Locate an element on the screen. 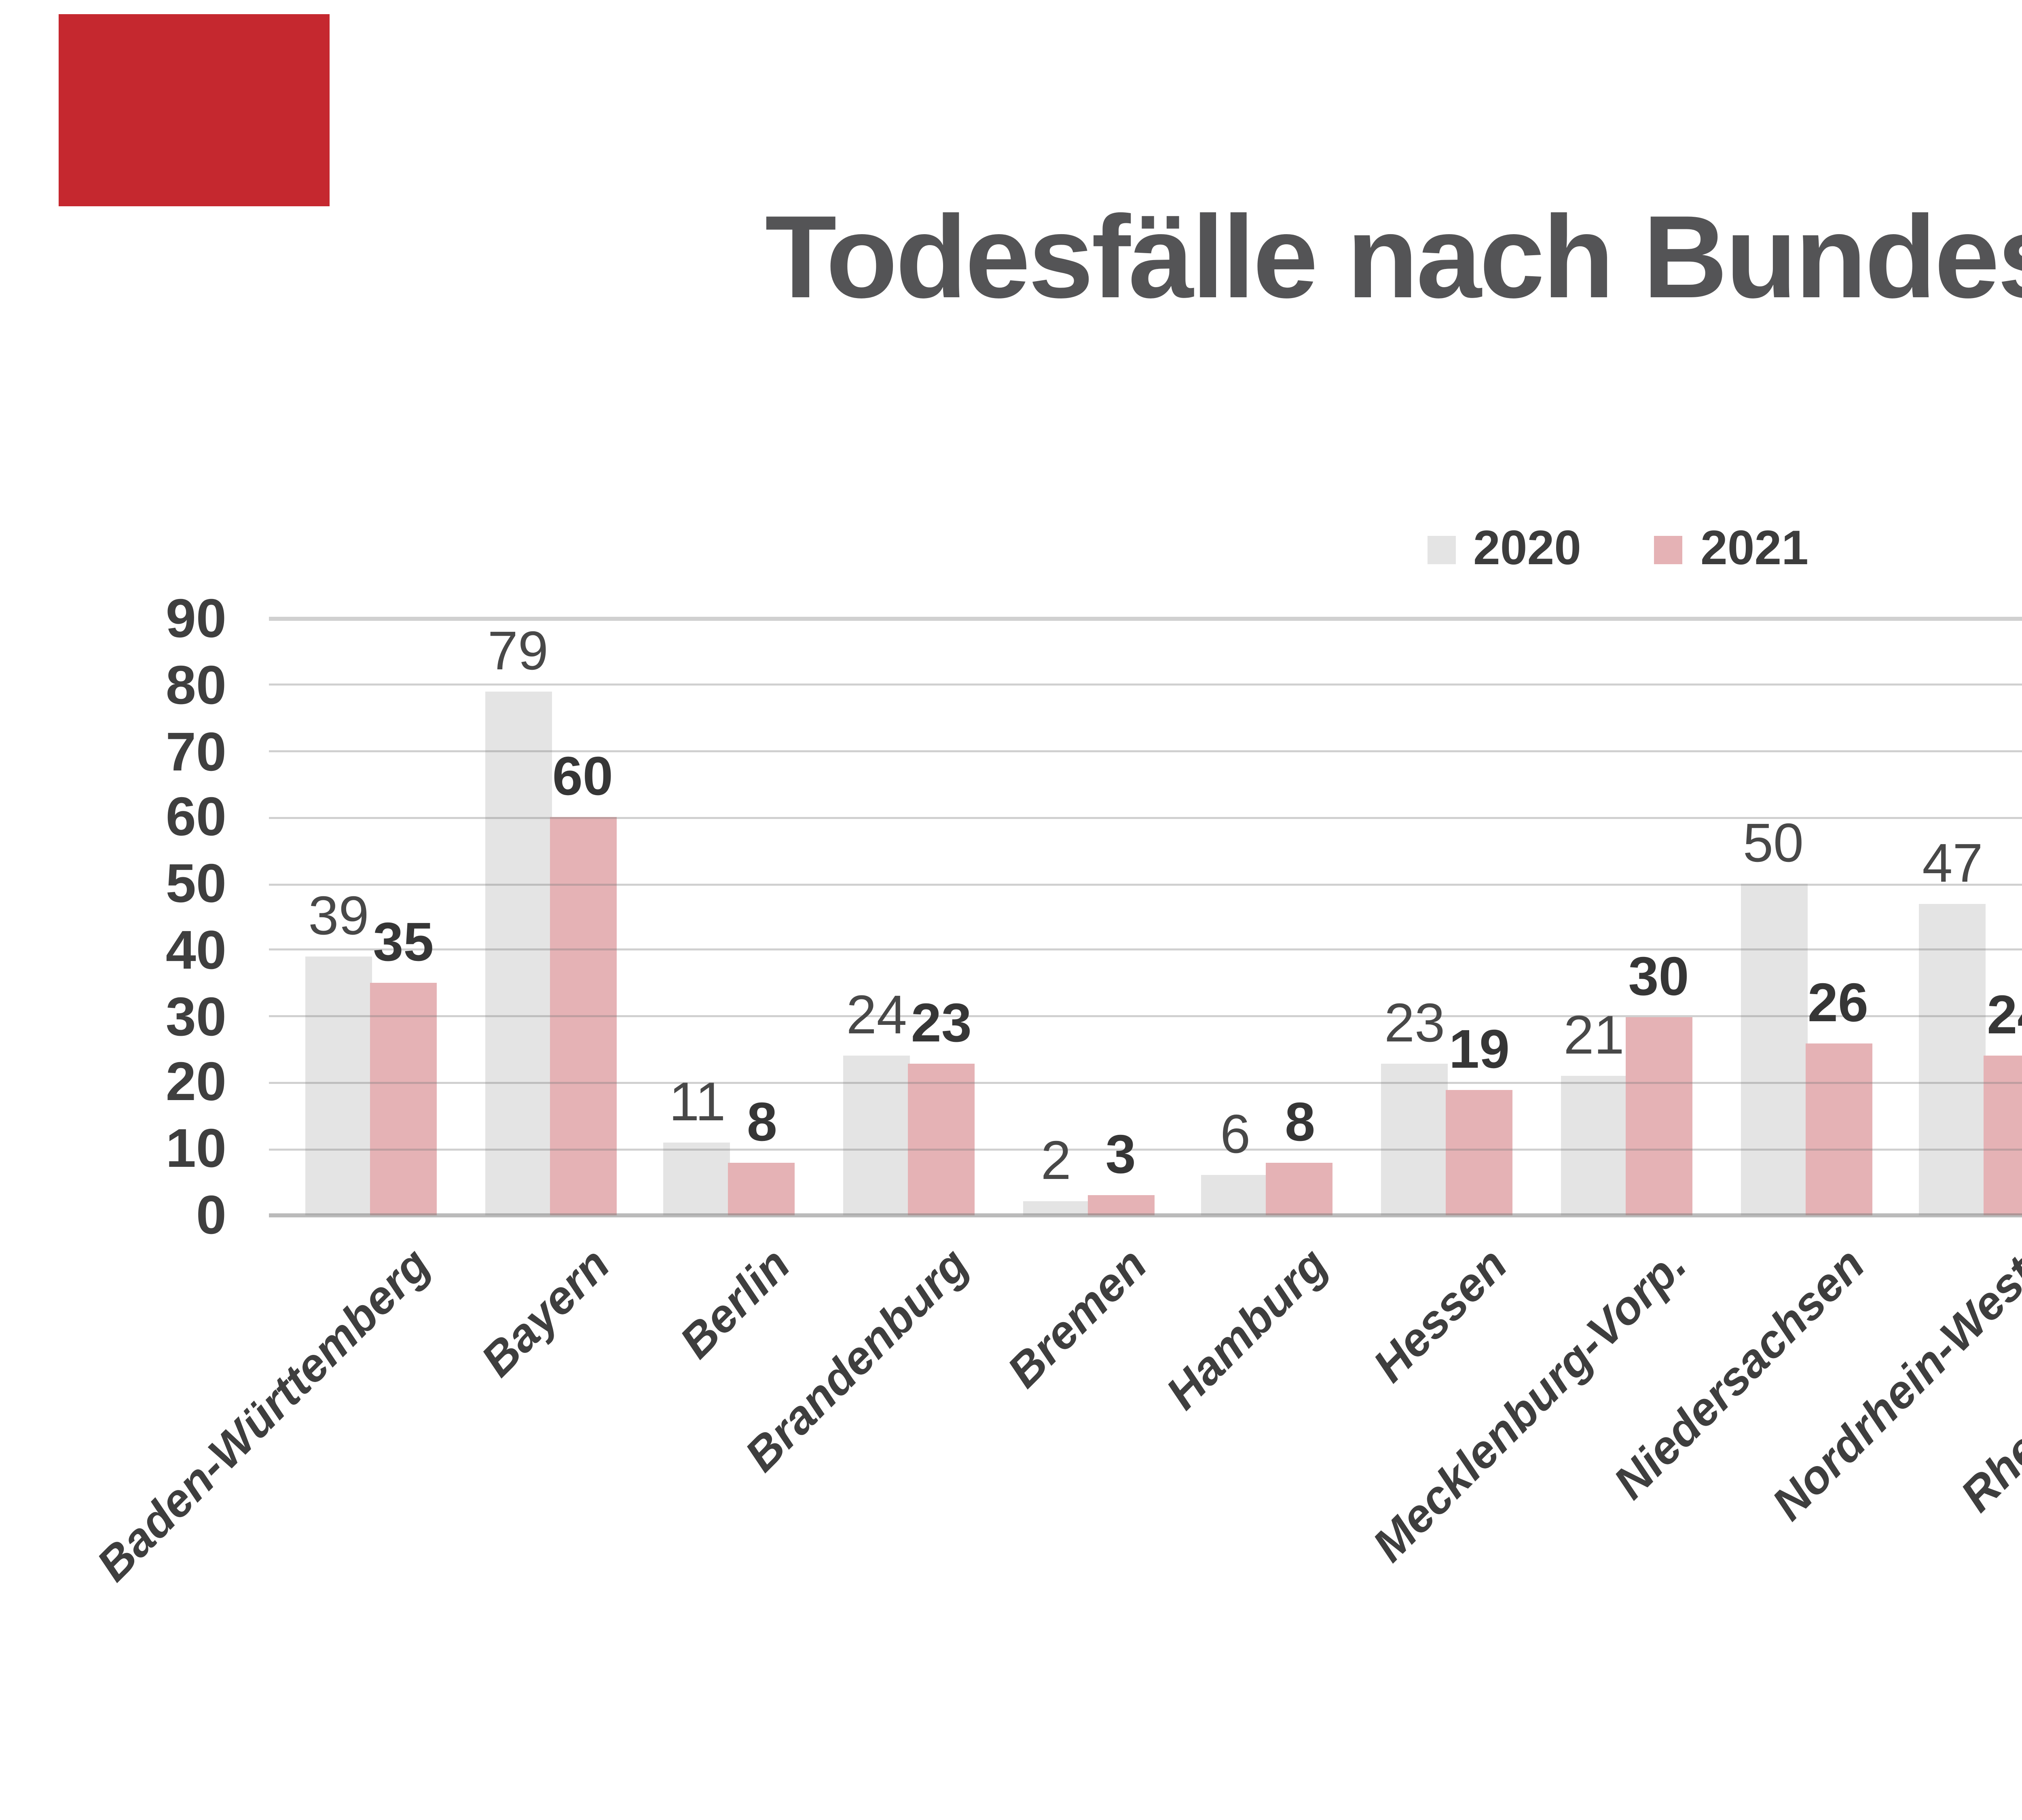 This screenshot has width=2022, height=1820. value-label-2020: 11 is located at coordinates (697, 1101).